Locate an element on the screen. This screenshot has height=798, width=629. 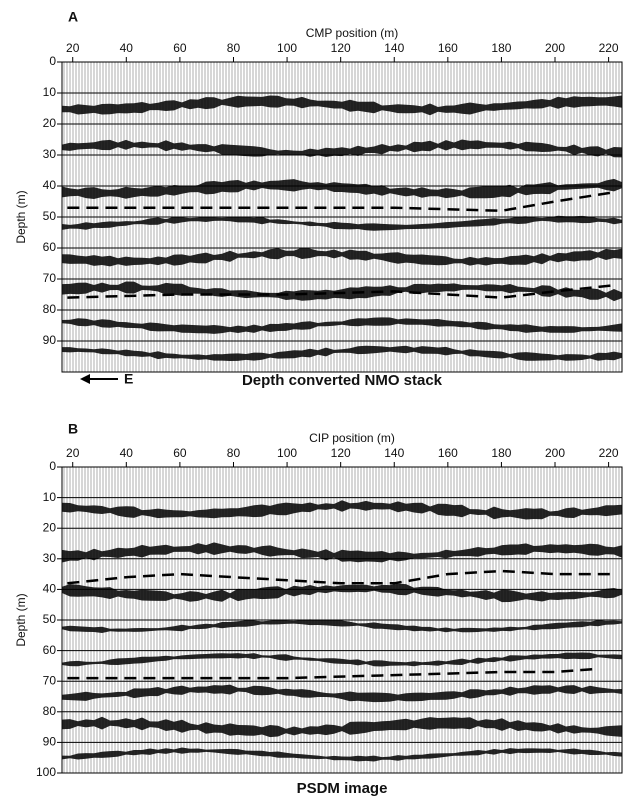
arrow is located at coordinates (99, 379).